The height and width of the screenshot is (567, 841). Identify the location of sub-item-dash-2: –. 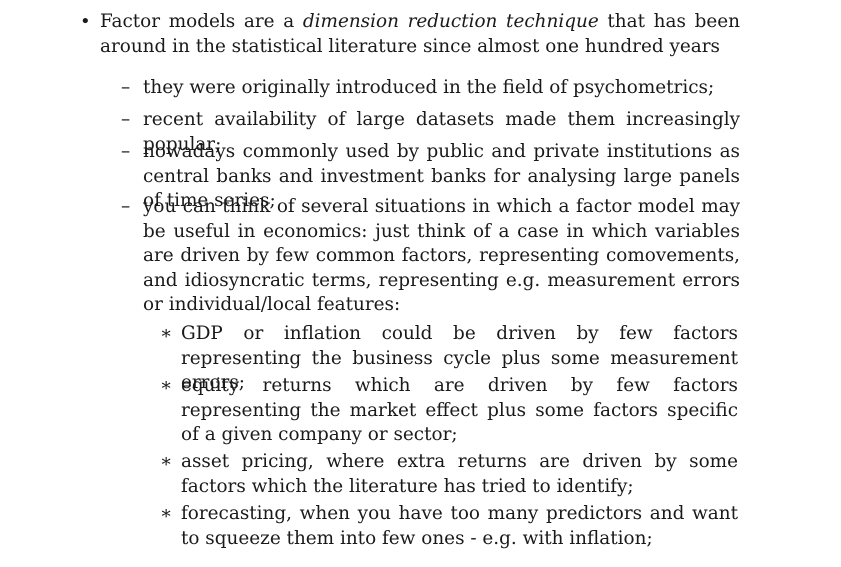
(126, 119).